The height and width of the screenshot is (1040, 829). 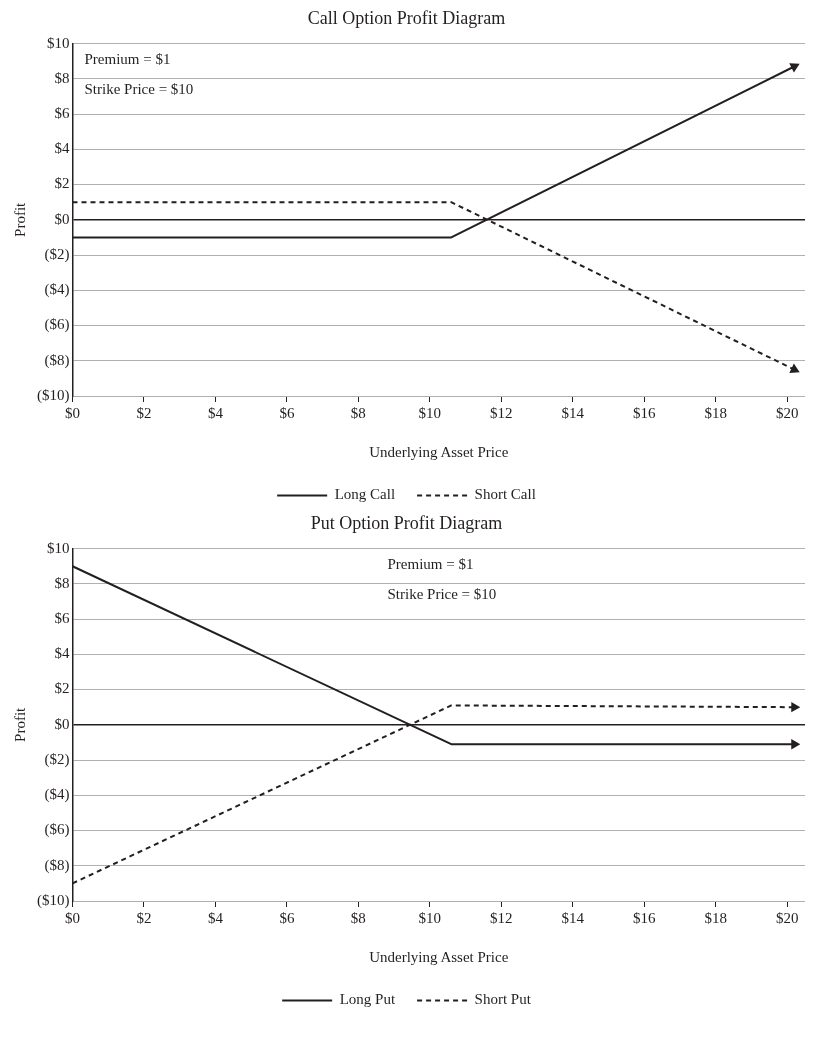 I want to click on legend-label: Long Put, so click(x=367, y=999).